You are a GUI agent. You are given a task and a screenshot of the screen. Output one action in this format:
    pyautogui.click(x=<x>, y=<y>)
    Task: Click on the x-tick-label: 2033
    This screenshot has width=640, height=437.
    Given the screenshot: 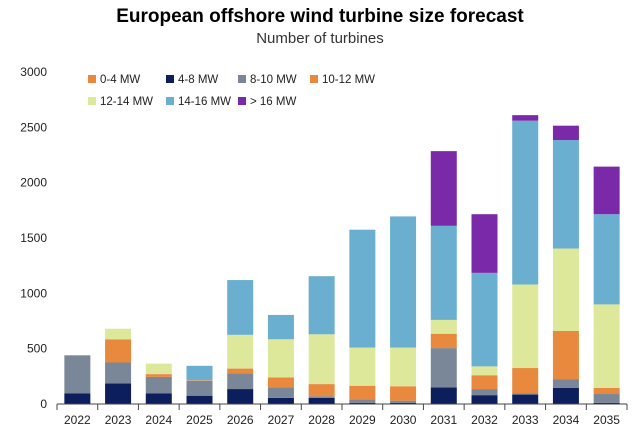 What is the action you would take?
    pyautogui.click(x=525, y=420)
    